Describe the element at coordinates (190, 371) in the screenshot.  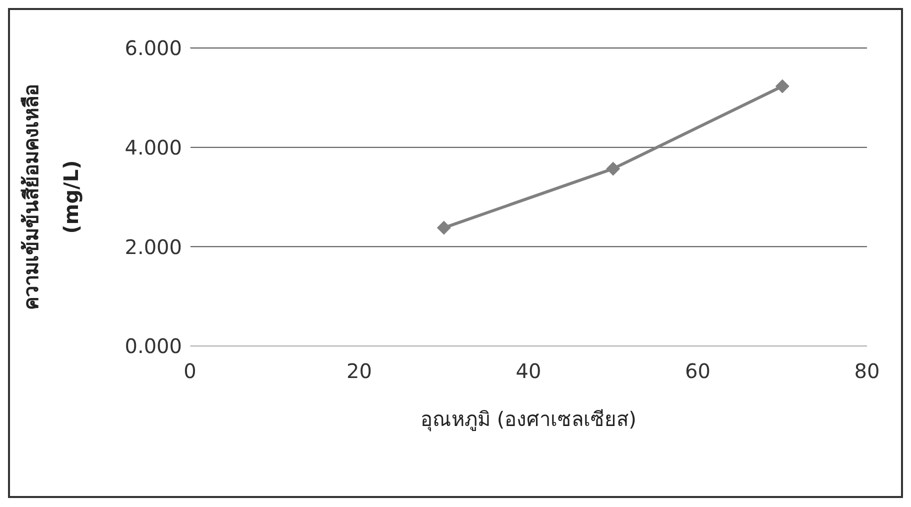
I see `x-tick-label: 0` at that location.